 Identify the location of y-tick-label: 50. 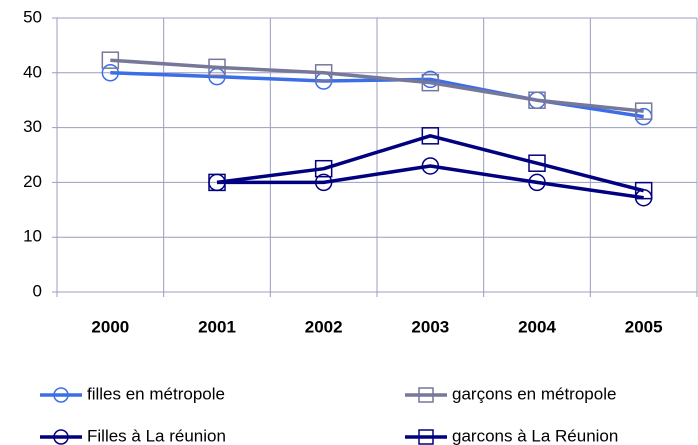
(32, 16).